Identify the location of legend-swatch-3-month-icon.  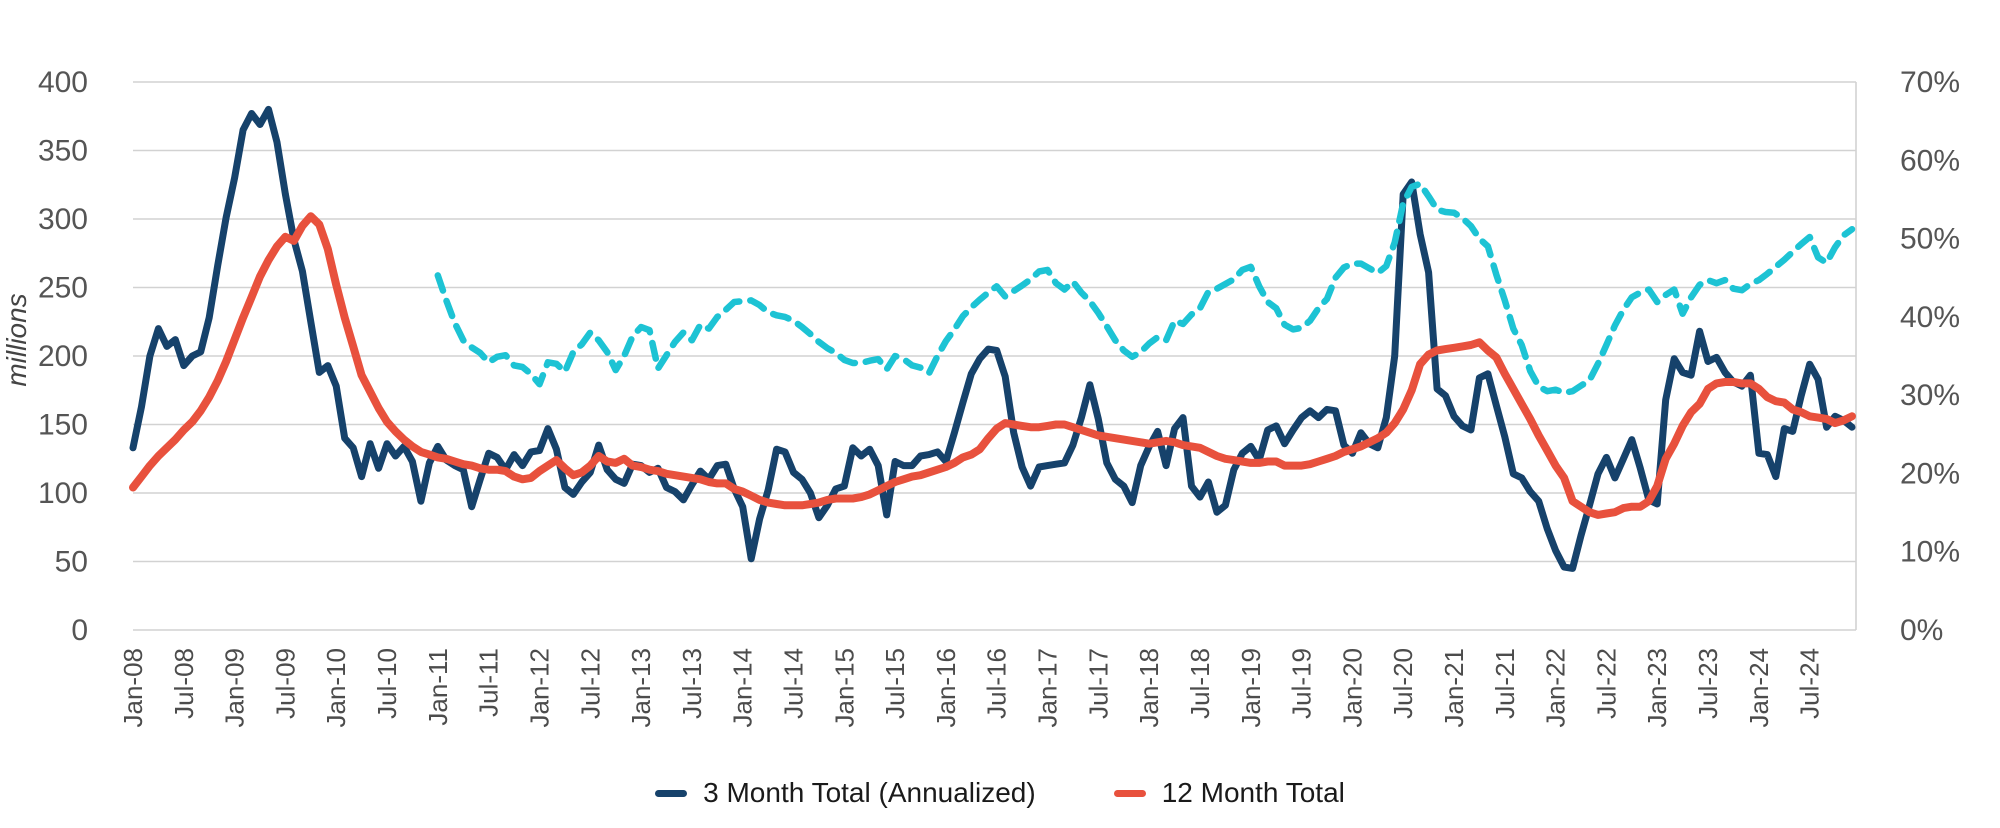
(671, 793).